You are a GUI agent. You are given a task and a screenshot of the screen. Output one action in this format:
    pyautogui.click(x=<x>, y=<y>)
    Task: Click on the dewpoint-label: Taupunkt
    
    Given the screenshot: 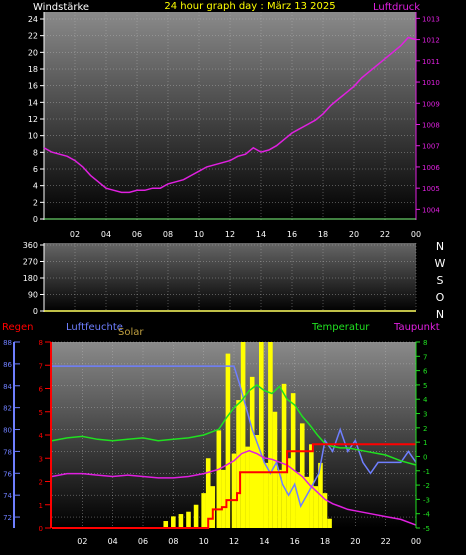 What is the action you would take?
    pyautogui.click(x=416, y=327)
    